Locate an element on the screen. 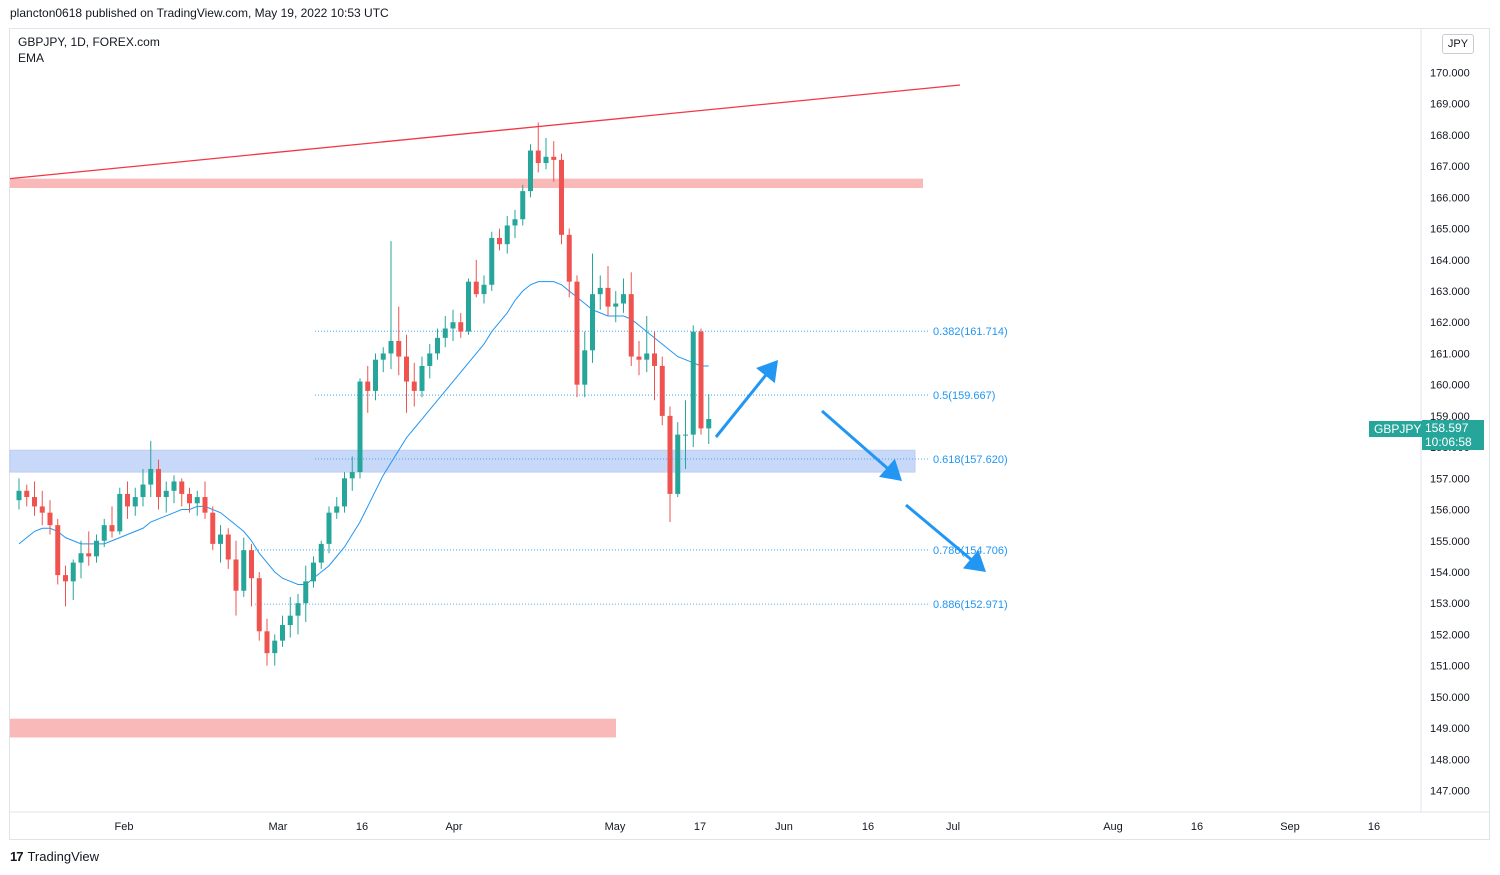 The height and width of the screenshot is (875, 1500). price-tick-label: 152.000 is located at coordinates (1450, 635).